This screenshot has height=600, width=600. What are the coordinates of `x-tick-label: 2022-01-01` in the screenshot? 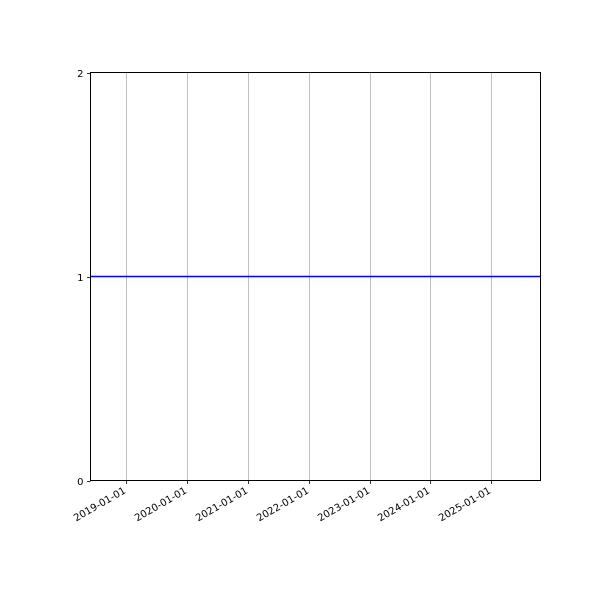 It's located at (283, 505).